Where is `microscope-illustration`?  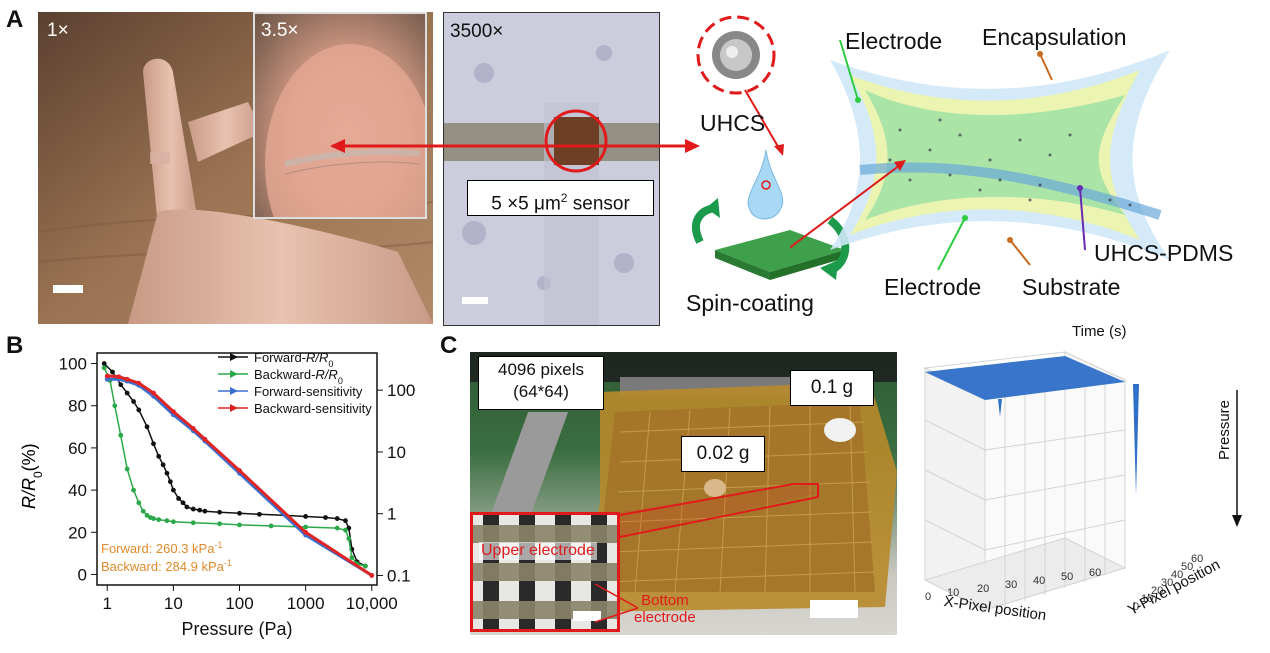 microscope-illustration is located at coordinates (551, 169).